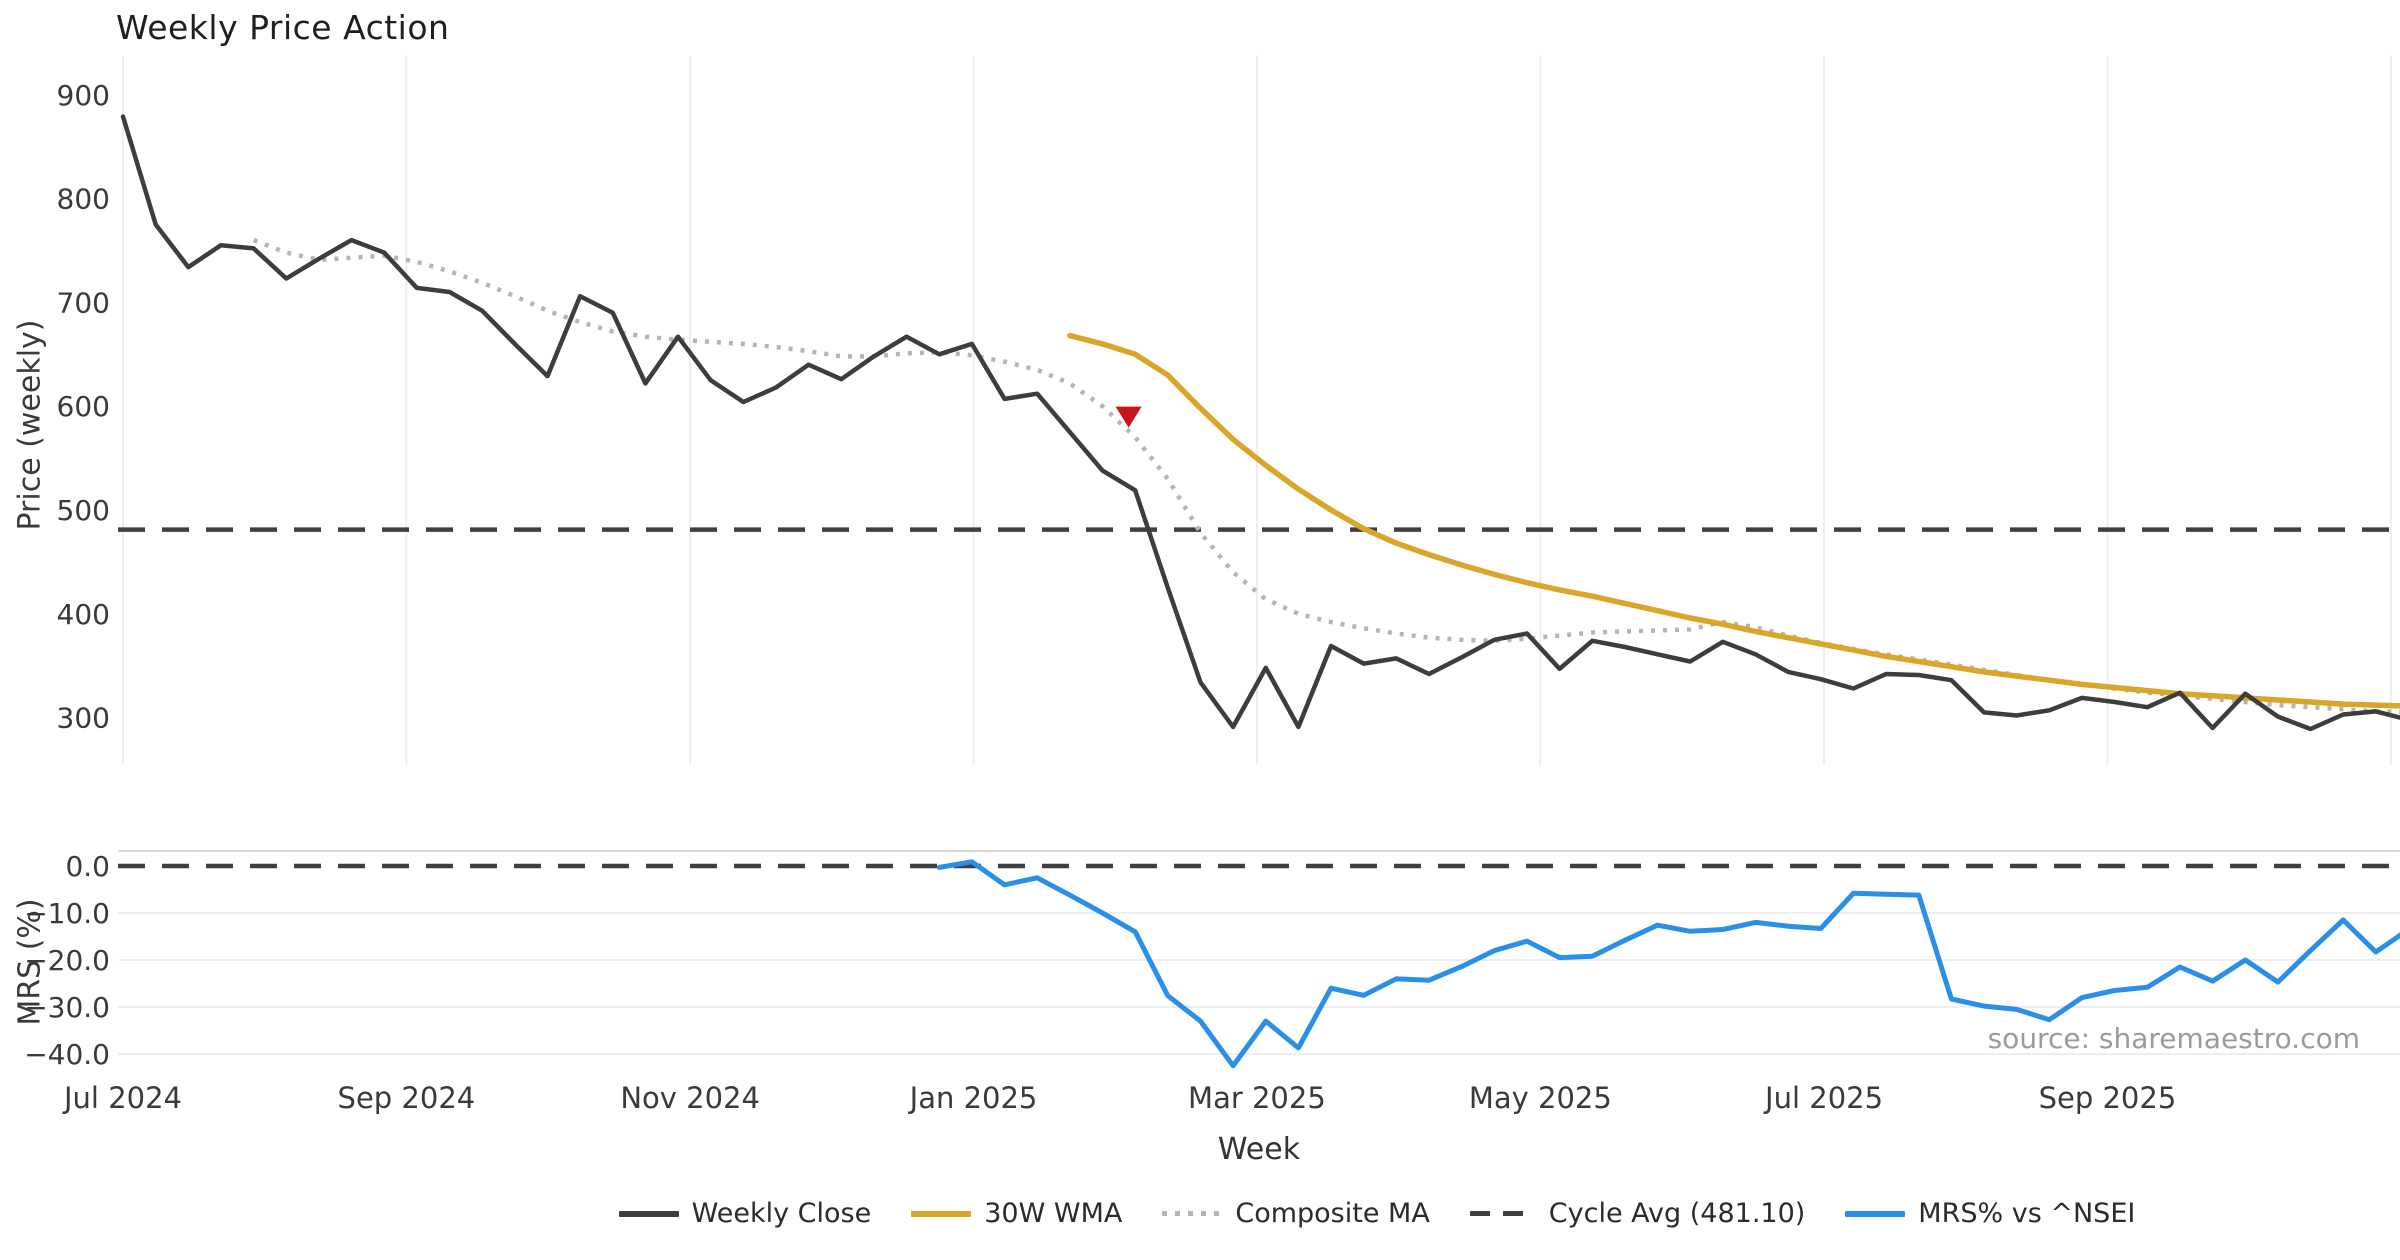  Describe the element at coordinates (83, 302) in the screenshot. I see `price-tick-label: 700` at that location.